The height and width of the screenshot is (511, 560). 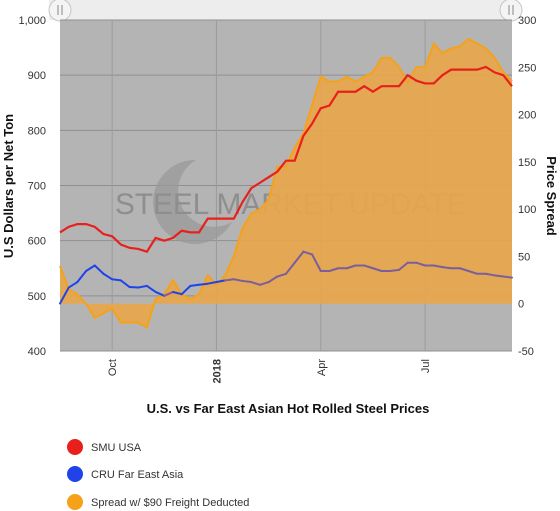 I want to click on legend-item-spread: Spread w/ $90 Freight Deducted, so click(x=158, y=502).